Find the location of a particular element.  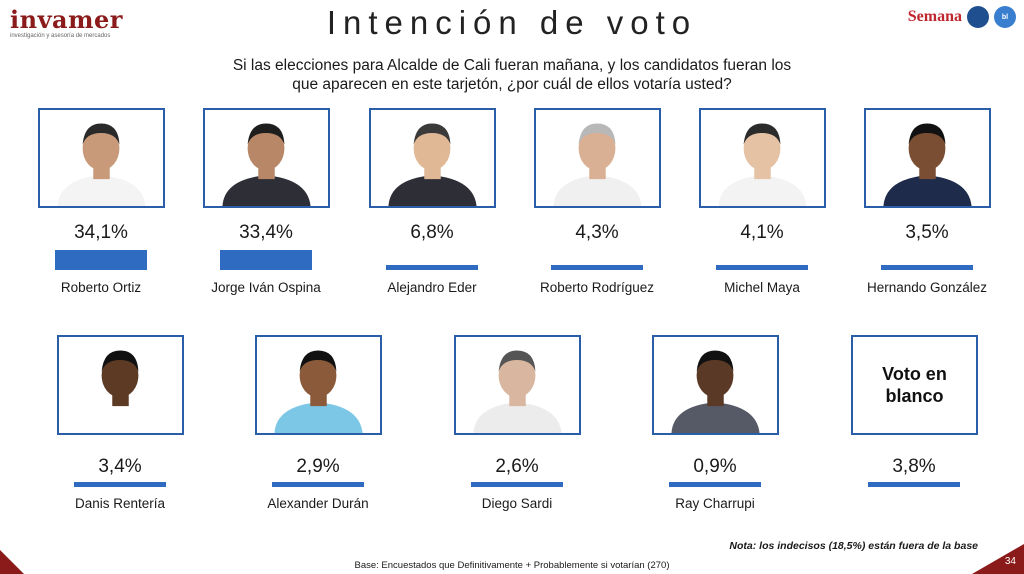

candidate-name: Diego Sardi is located at coordinates (517, 503).